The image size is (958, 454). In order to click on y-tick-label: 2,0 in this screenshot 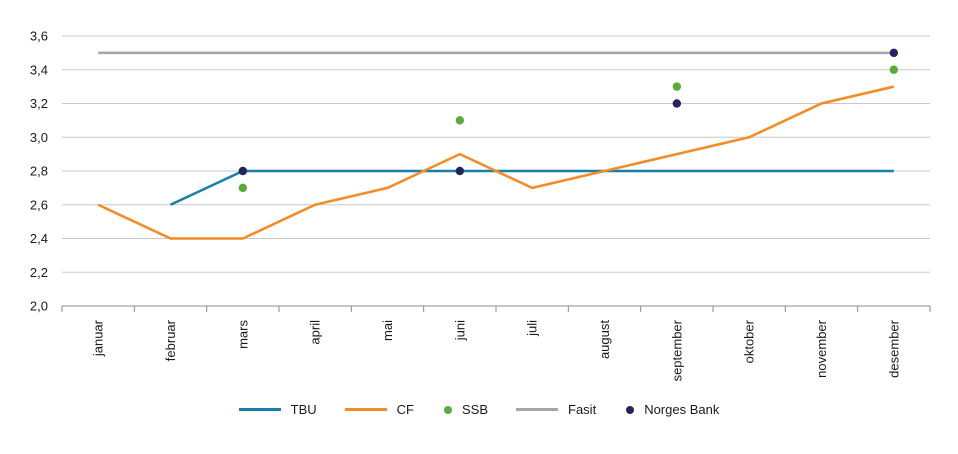, I will do `click(39, 306)`.